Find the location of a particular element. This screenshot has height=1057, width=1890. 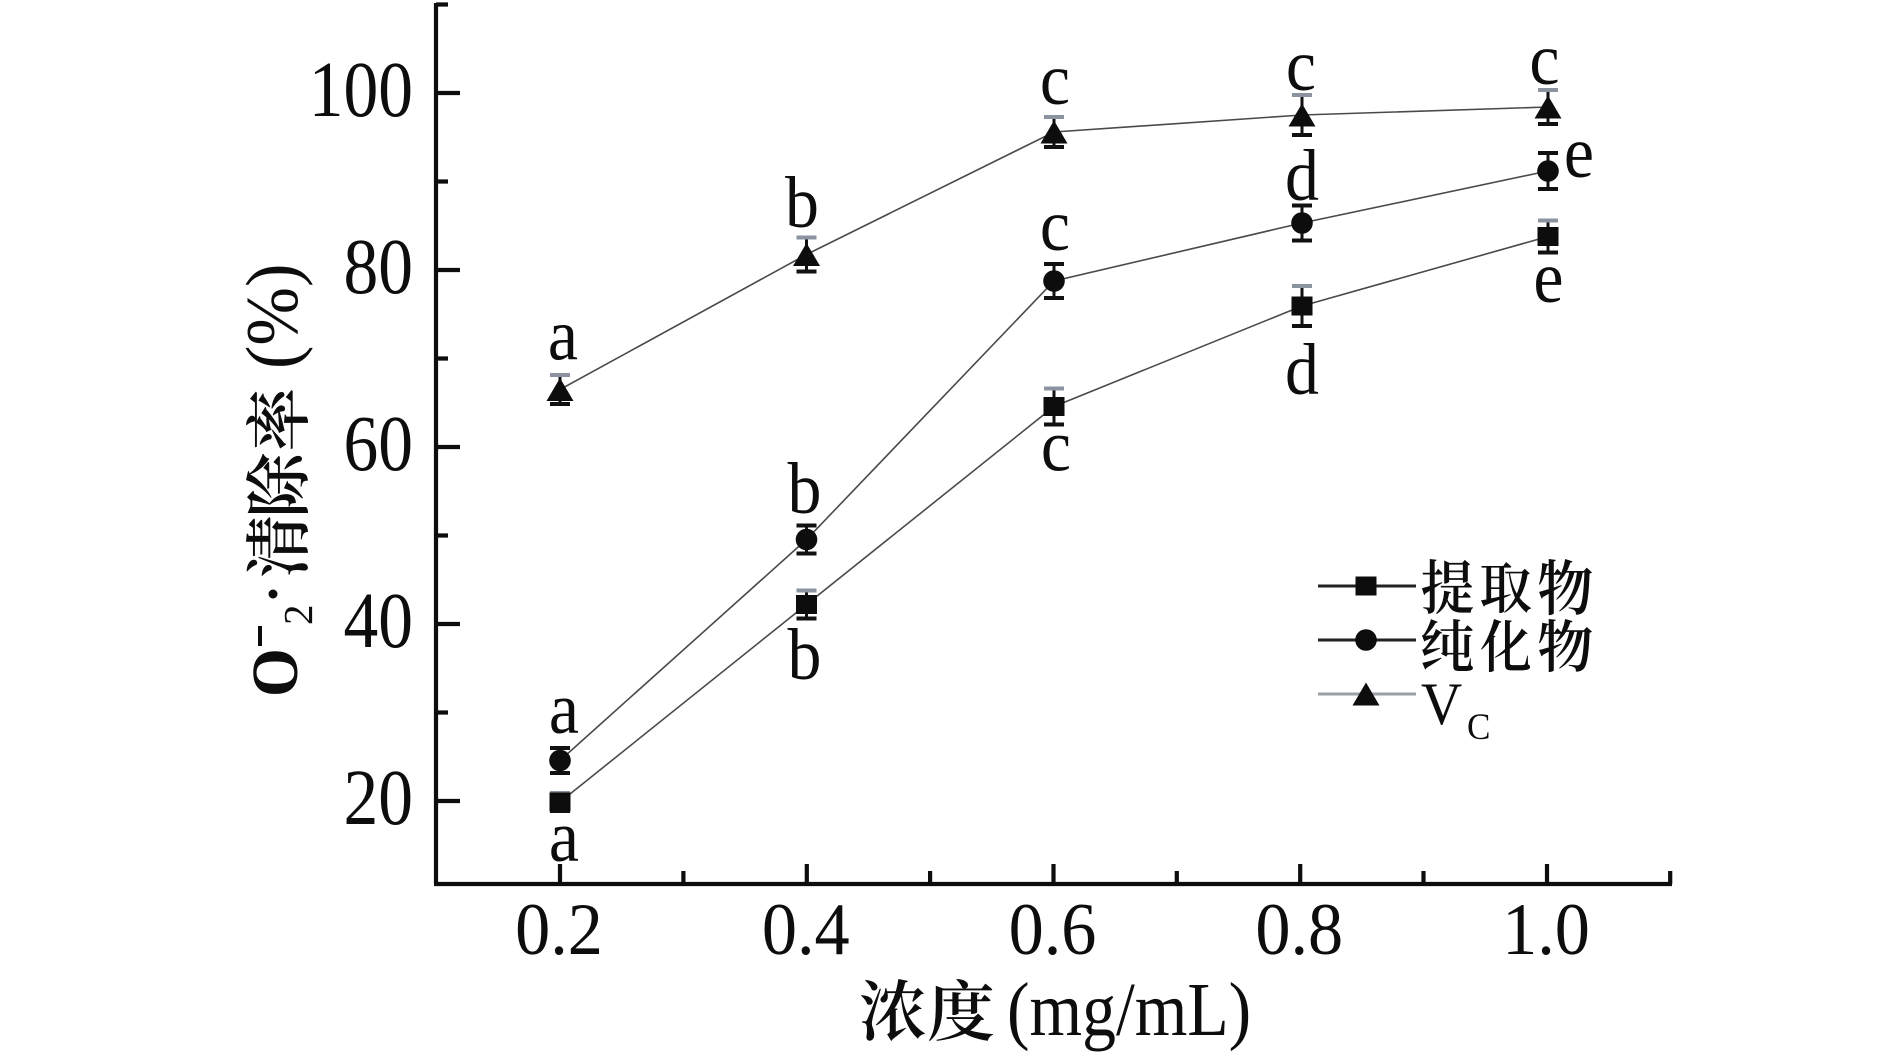

svg-text: 40 is located at coordinates (378, 621).